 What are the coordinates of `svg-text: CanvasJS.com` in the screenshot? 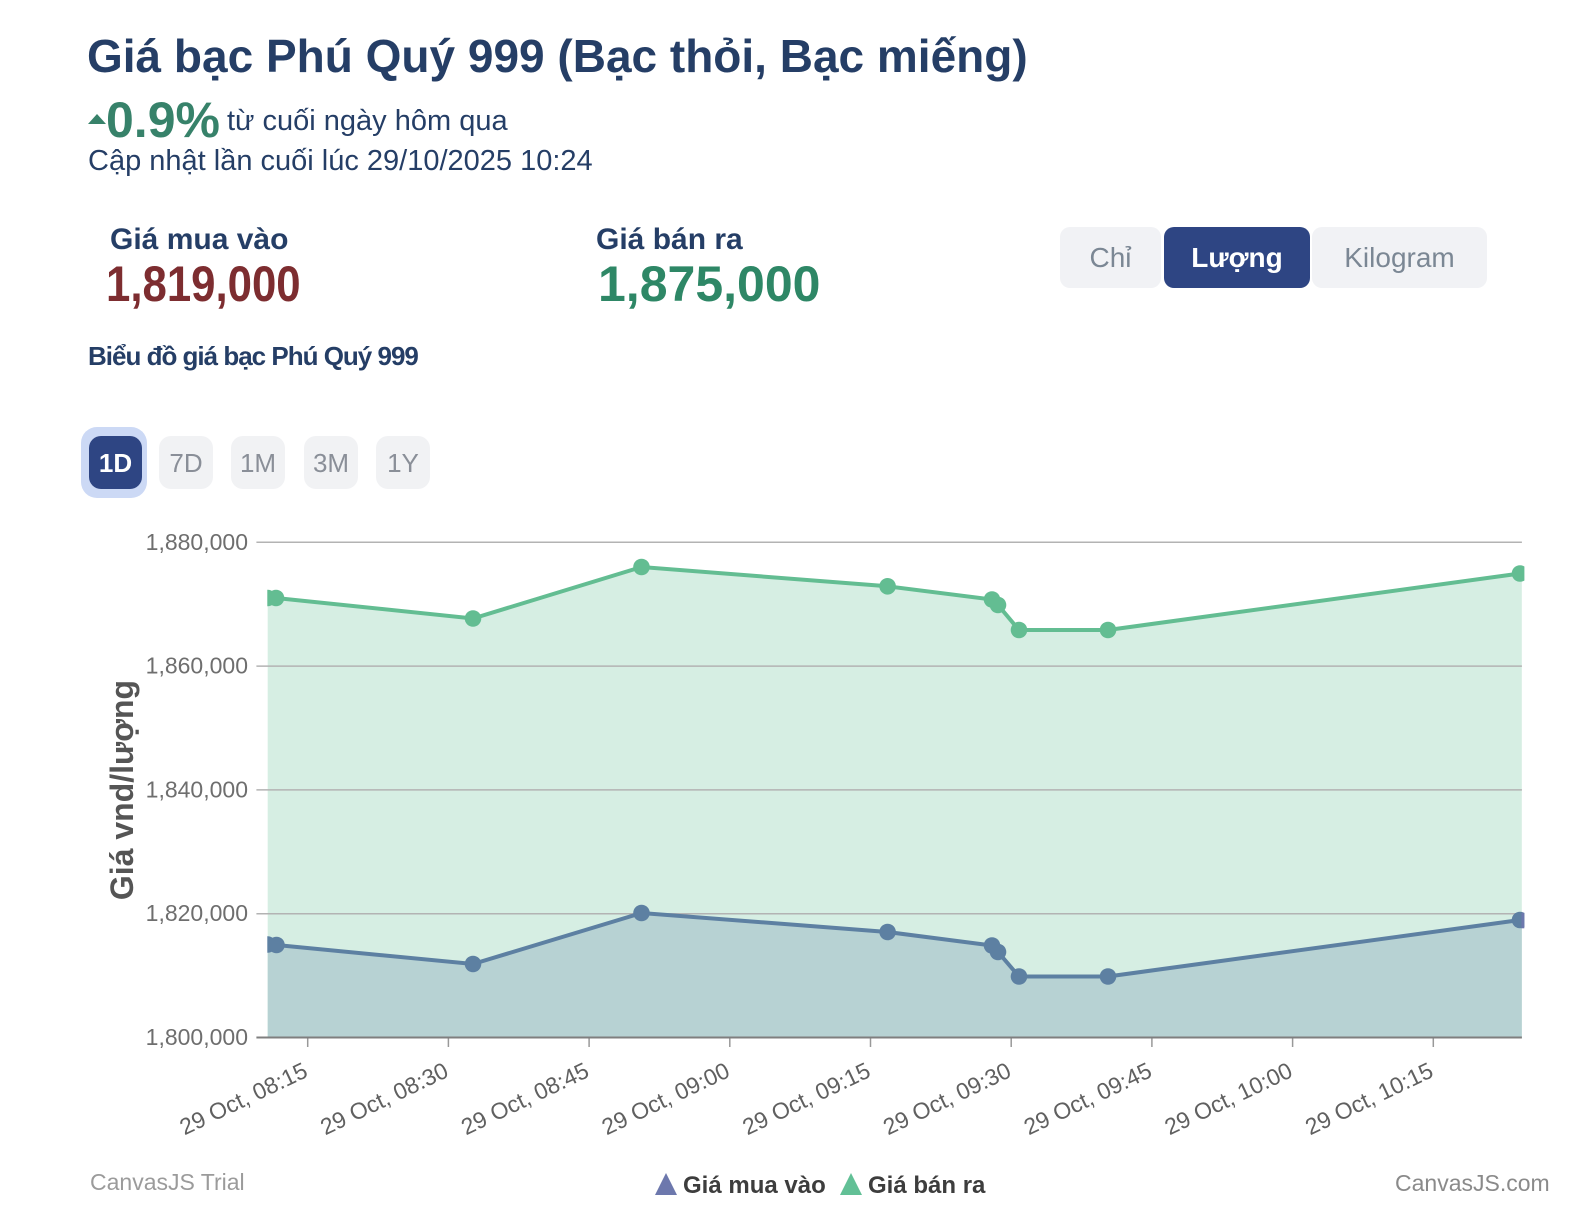 It's located at (1472, 1183).